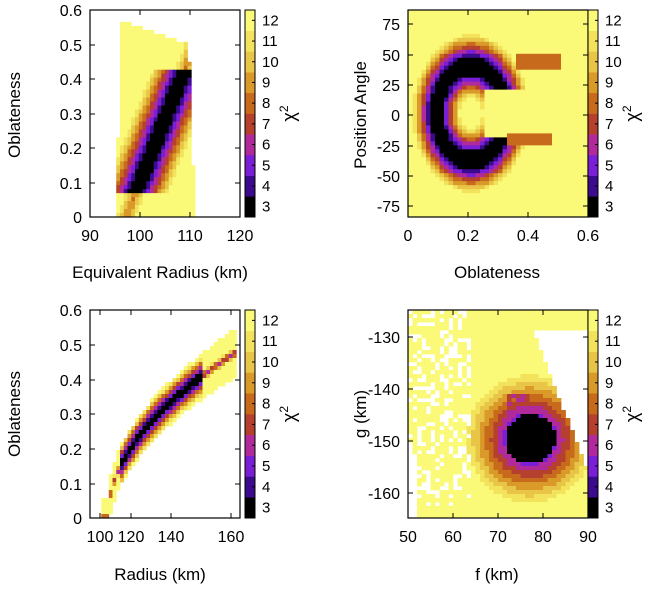 The image size is (656, 590). I want to click on heatmap-cells, so click(498, 414).